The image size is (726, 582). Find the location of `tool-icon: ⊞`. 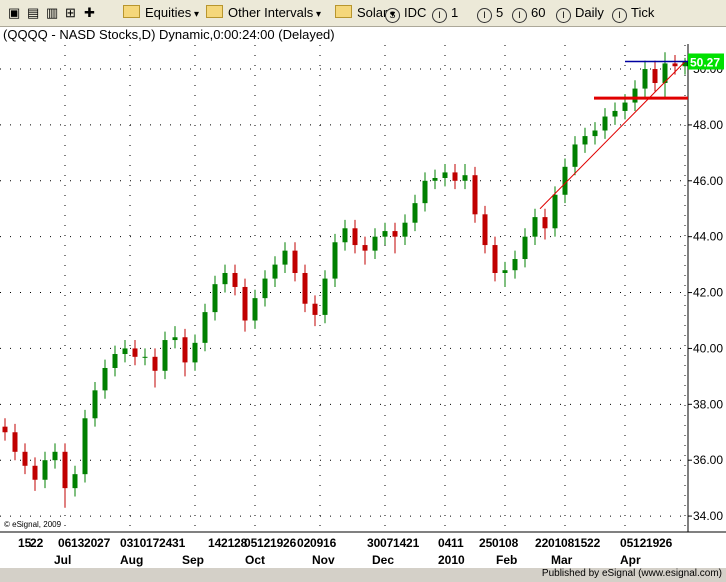

tool-icon: ⊞ is located at coordinates (70, 12).